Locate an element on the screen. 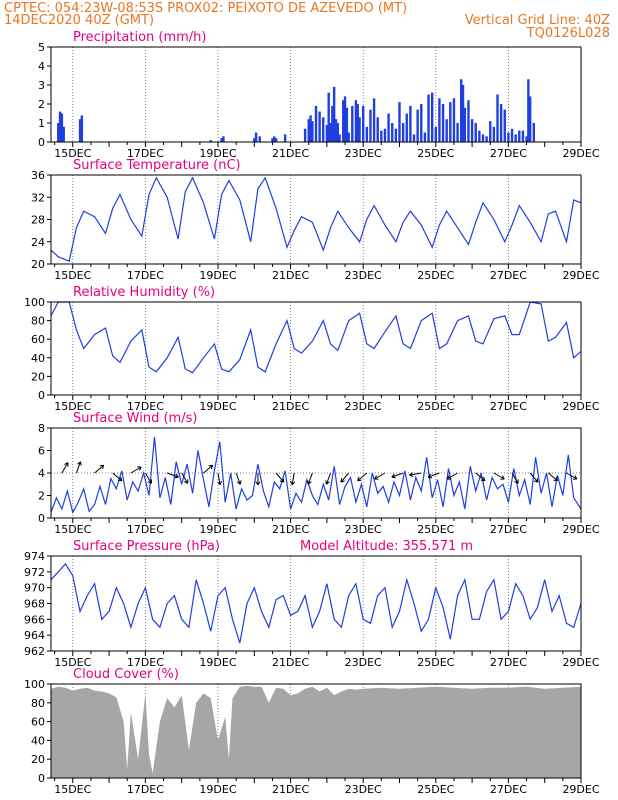 Image resolution: width=618 pixels, height=800 pixels. panel4-ytick-label: 0 is located at coordinates (41, 518).